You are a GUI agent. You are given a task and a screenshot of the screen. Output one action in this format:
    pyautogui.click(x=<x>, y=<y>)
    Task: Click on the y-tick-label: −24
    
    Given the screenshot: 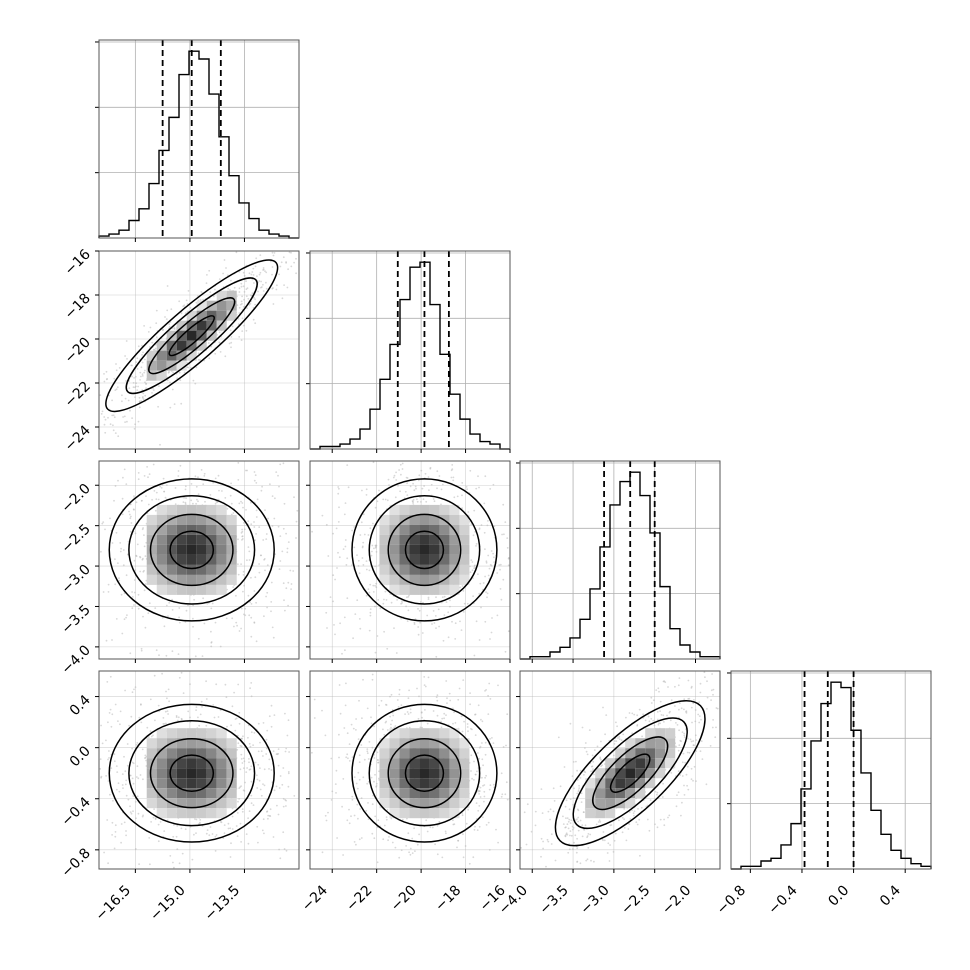 What is the action you would take?
    pyautogui.click(x=78, y=438)
    